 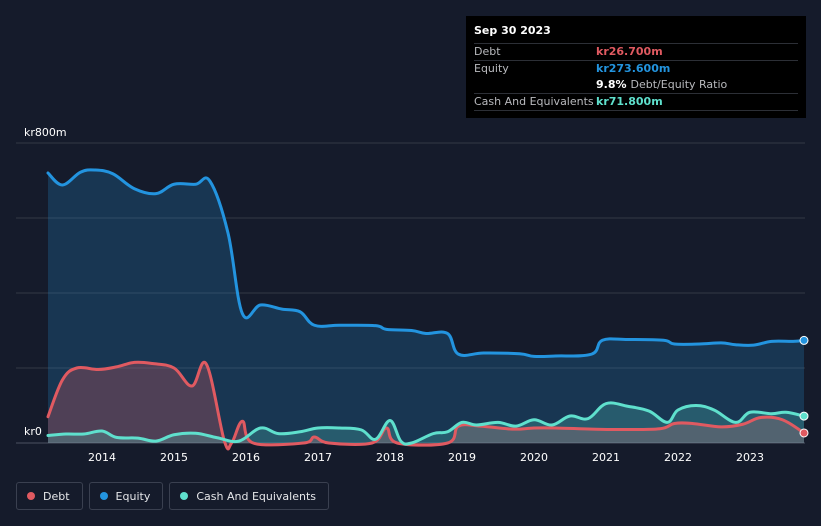 I want to click on x-tick-label: 2020, so click(x=534, y=457).